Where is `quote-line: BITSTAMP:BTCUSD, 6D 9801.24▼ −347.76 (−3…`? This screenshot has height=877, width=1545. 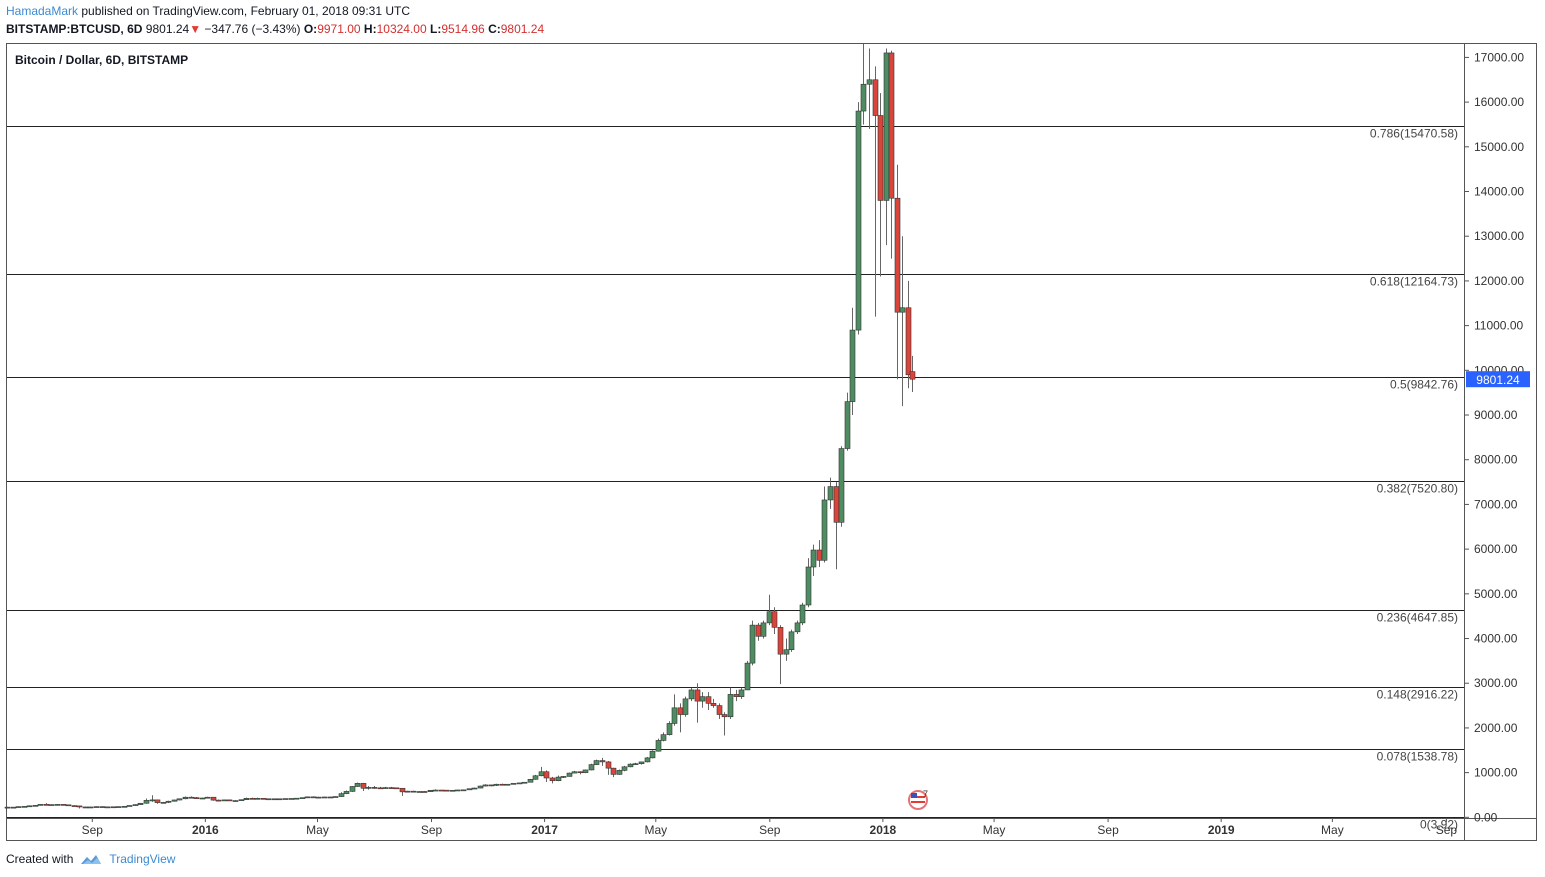
quote-line: BITSTAMP:BTCUSD, 6D 9801.24▼ −347.76 (−3… is located at coordinates (275, 29).